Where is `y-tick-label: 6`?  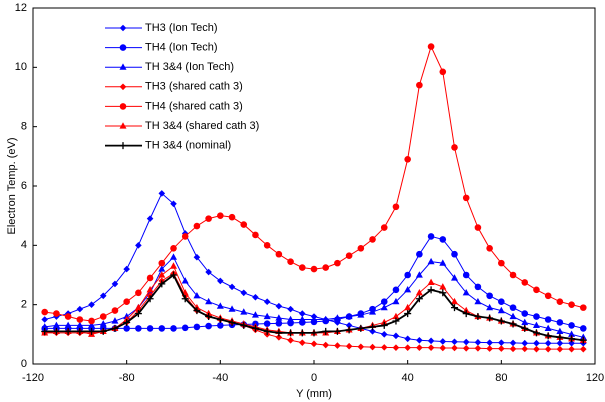
y-tick-label: 6 is located at coordinates (24, 186).